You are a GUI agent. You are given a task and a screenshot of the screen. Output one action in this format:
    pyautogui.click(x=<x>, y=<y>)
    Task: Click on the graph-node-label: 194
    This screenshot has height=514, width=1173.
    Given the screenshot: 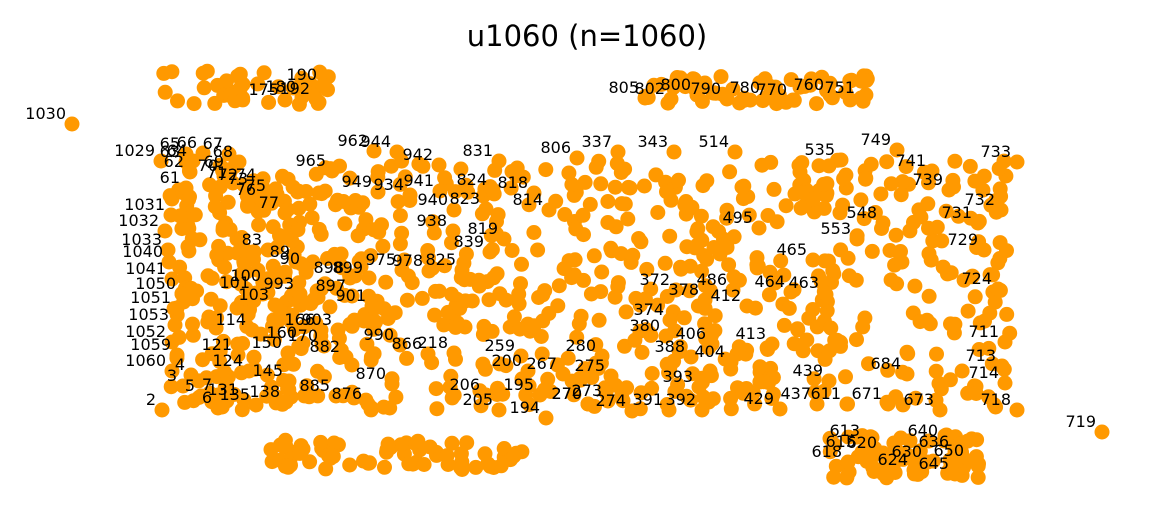 What is the action you would take?
    pyautogui.click(x=524, y=407)
    